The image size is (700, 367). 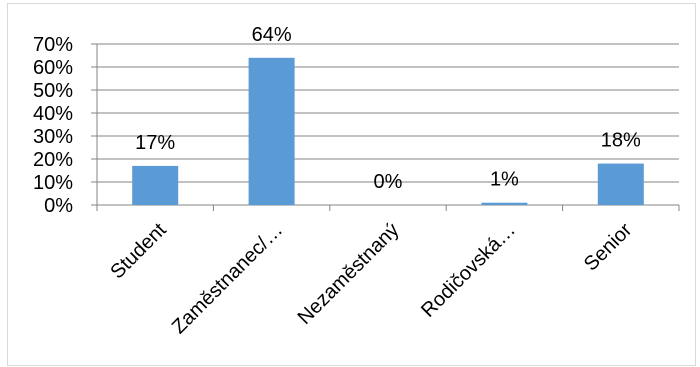 What do you see at coordinates (272, 35) in the screenshot?
I see `data-label: 64%` at bounding box center [272, 35].